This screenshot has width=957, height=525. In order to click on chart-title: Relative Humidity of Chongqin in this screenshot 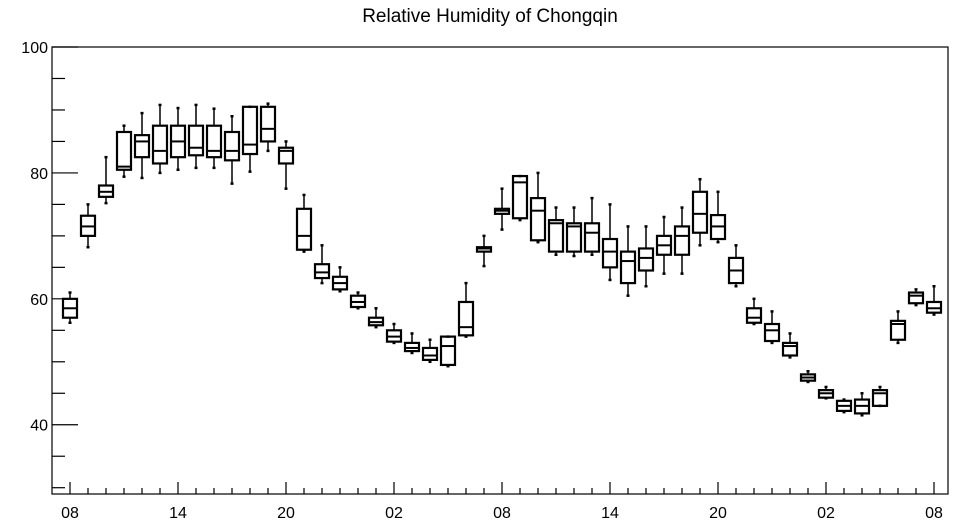, I will do `click(490, 16)`.